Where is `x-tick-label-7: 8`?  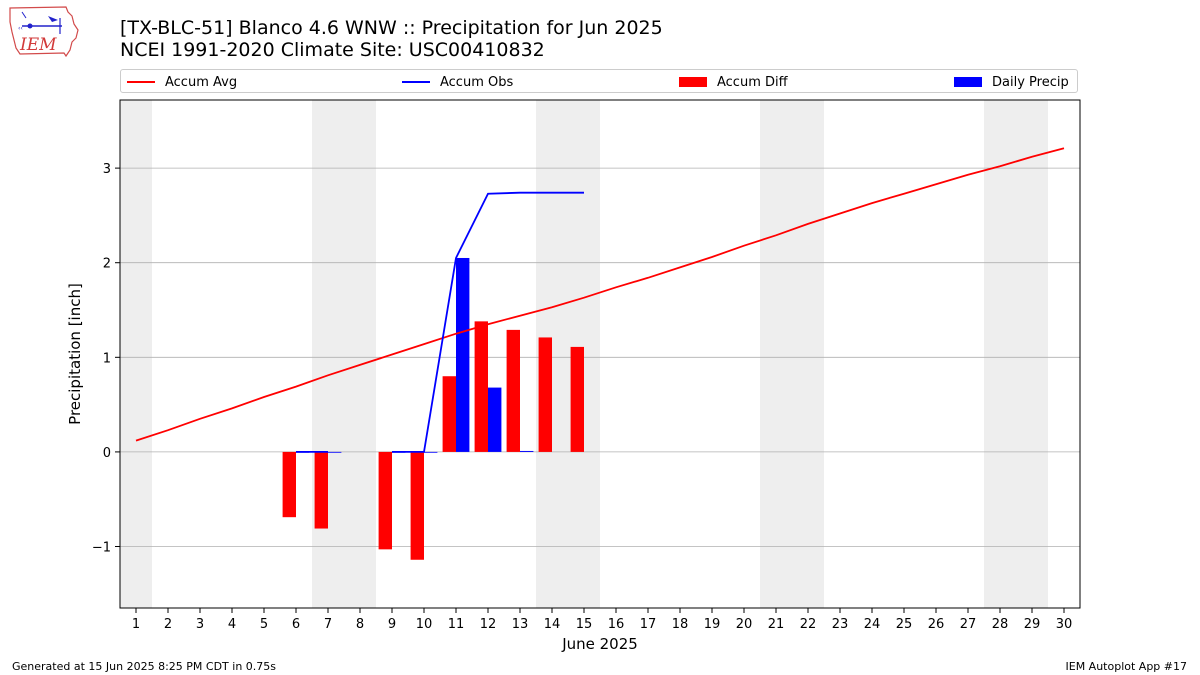
x-tick-label-7: 8 is located at coordinates (360, 624).